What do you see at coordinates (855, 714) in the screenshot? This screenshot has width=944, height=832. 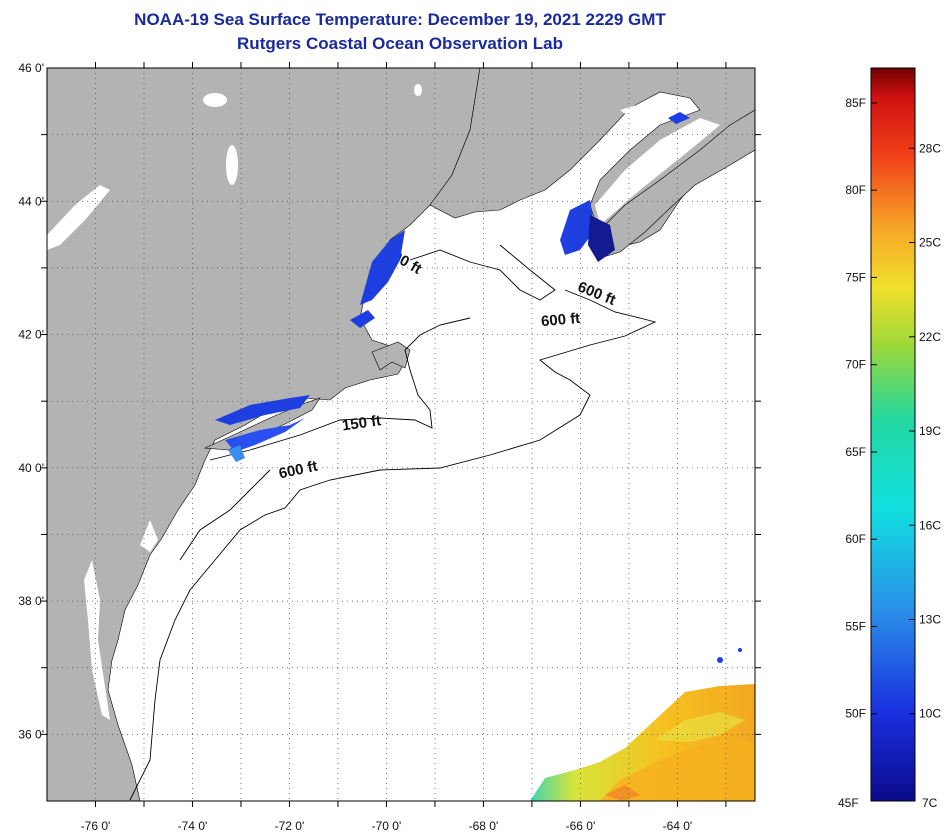 I see `colorbar-label-f: 50F` at bounding box center [855, 714].